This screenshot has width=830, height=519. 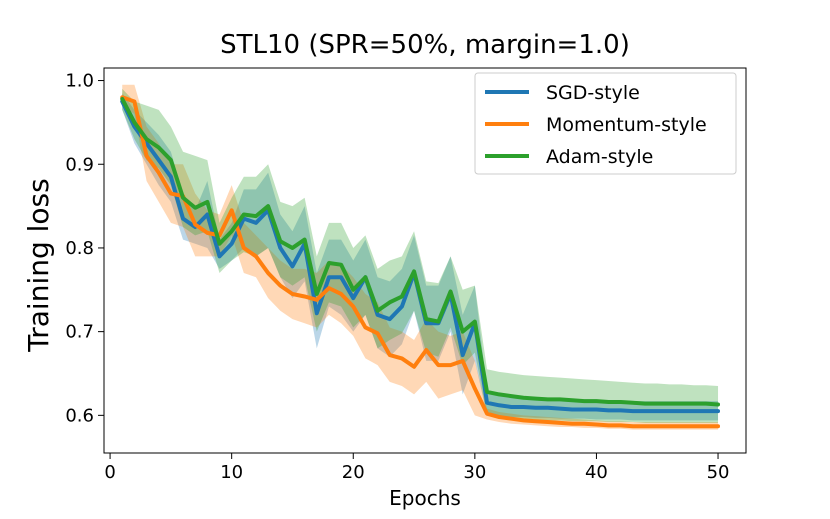 I want to click on legend: SGD-style Momentum-style Adam-style, so click(x=605, y=123).